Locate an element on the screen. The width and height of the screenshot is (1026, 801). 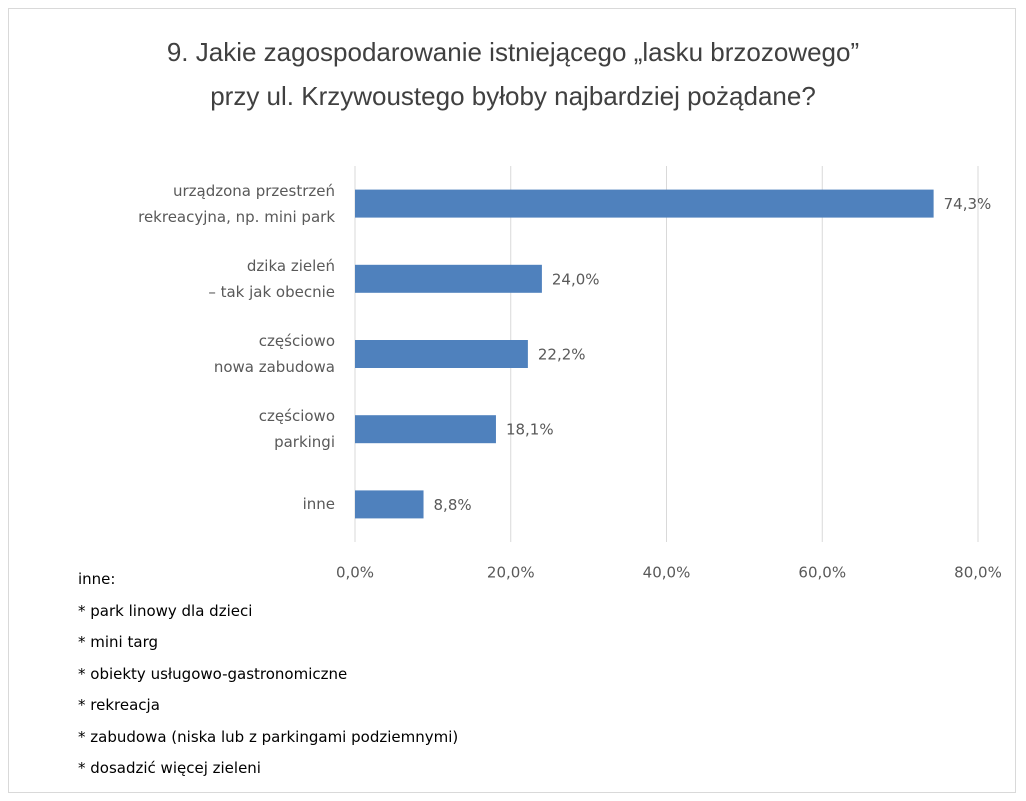
note-item: * dosadzić więcej zieleni is located at coordinates (169, 768).